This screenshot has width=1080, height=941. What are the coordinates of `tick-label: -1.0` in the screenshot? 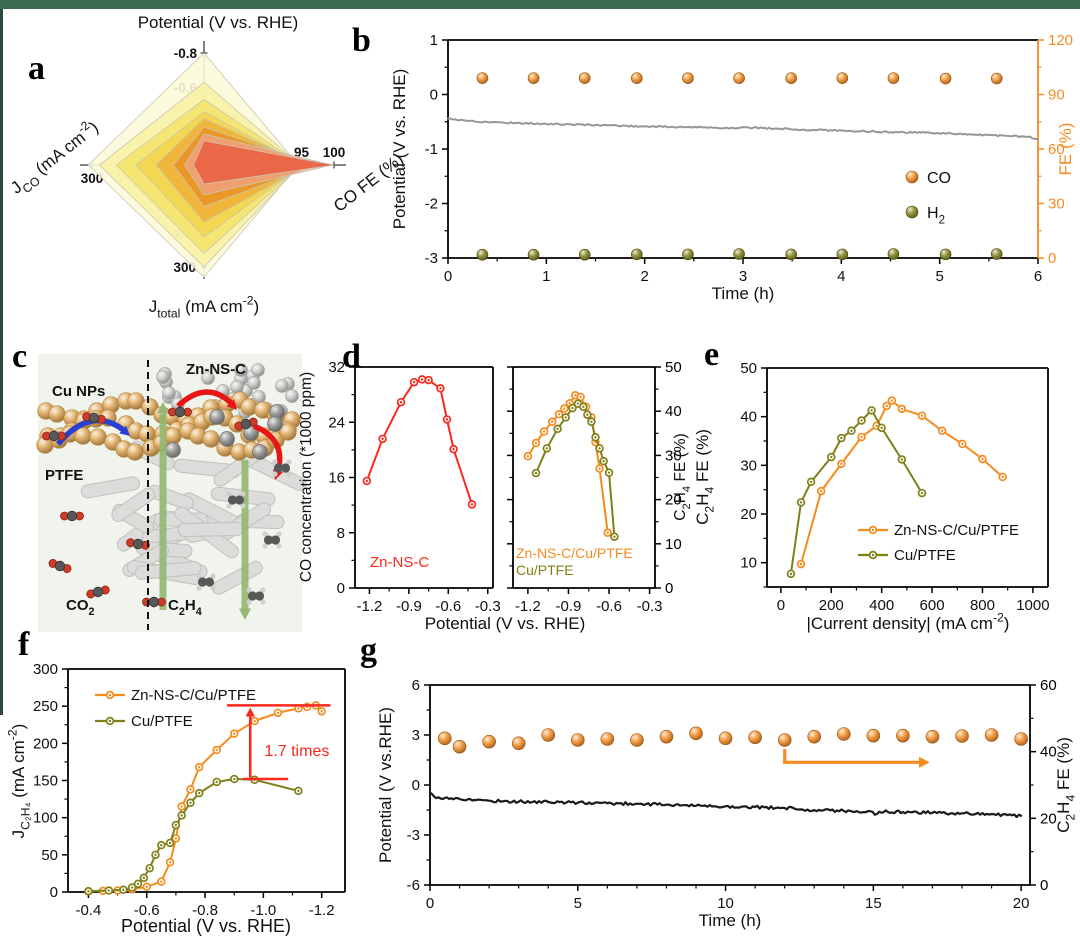 It's located at (263, 910).